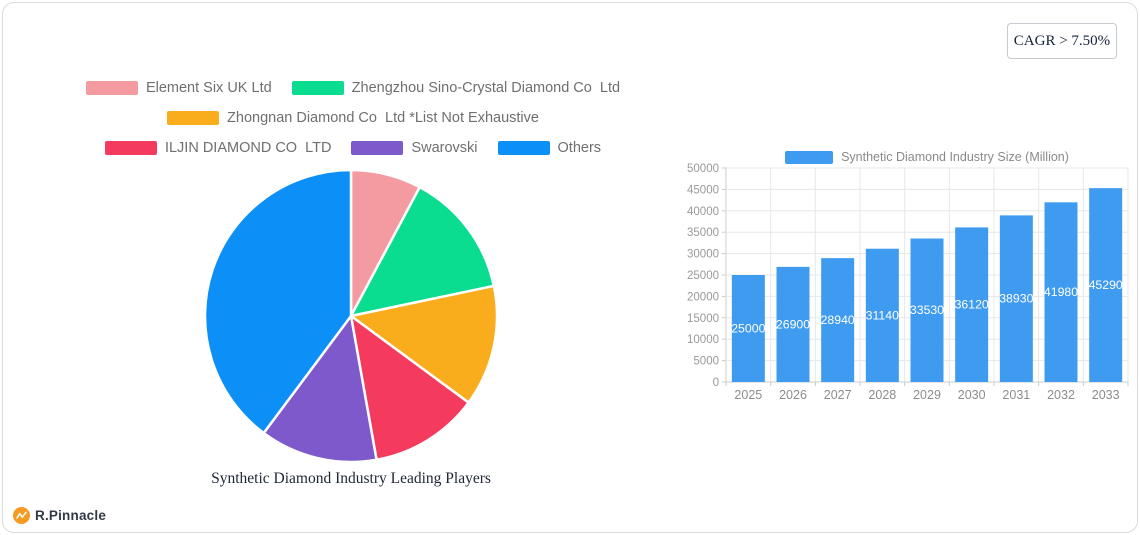  I want to click on bar-2027, so click(838, 320).